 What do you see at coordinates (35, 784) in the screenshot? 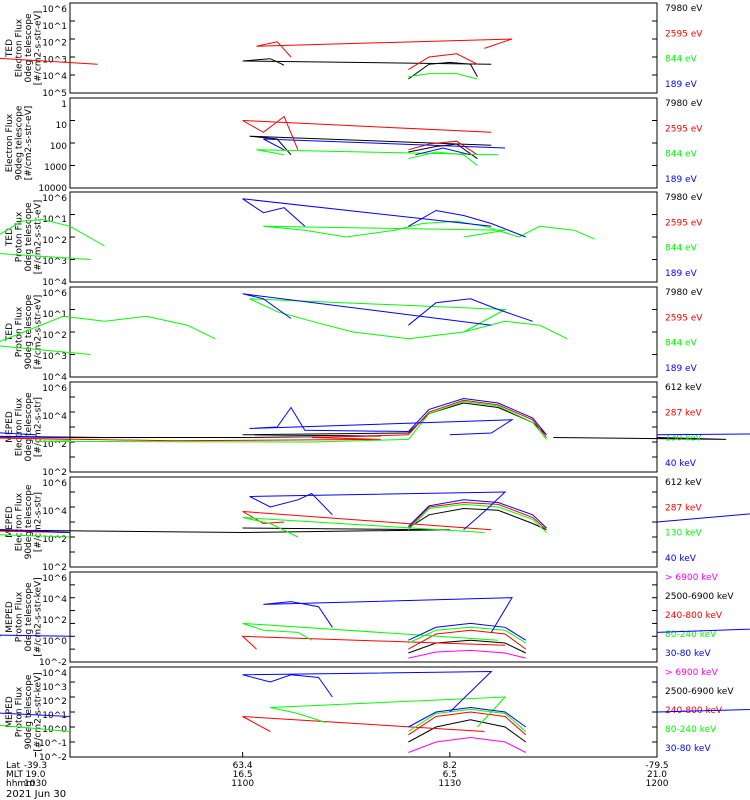
I see `footer-row-value: 1030` at bounding box center [35, 784].